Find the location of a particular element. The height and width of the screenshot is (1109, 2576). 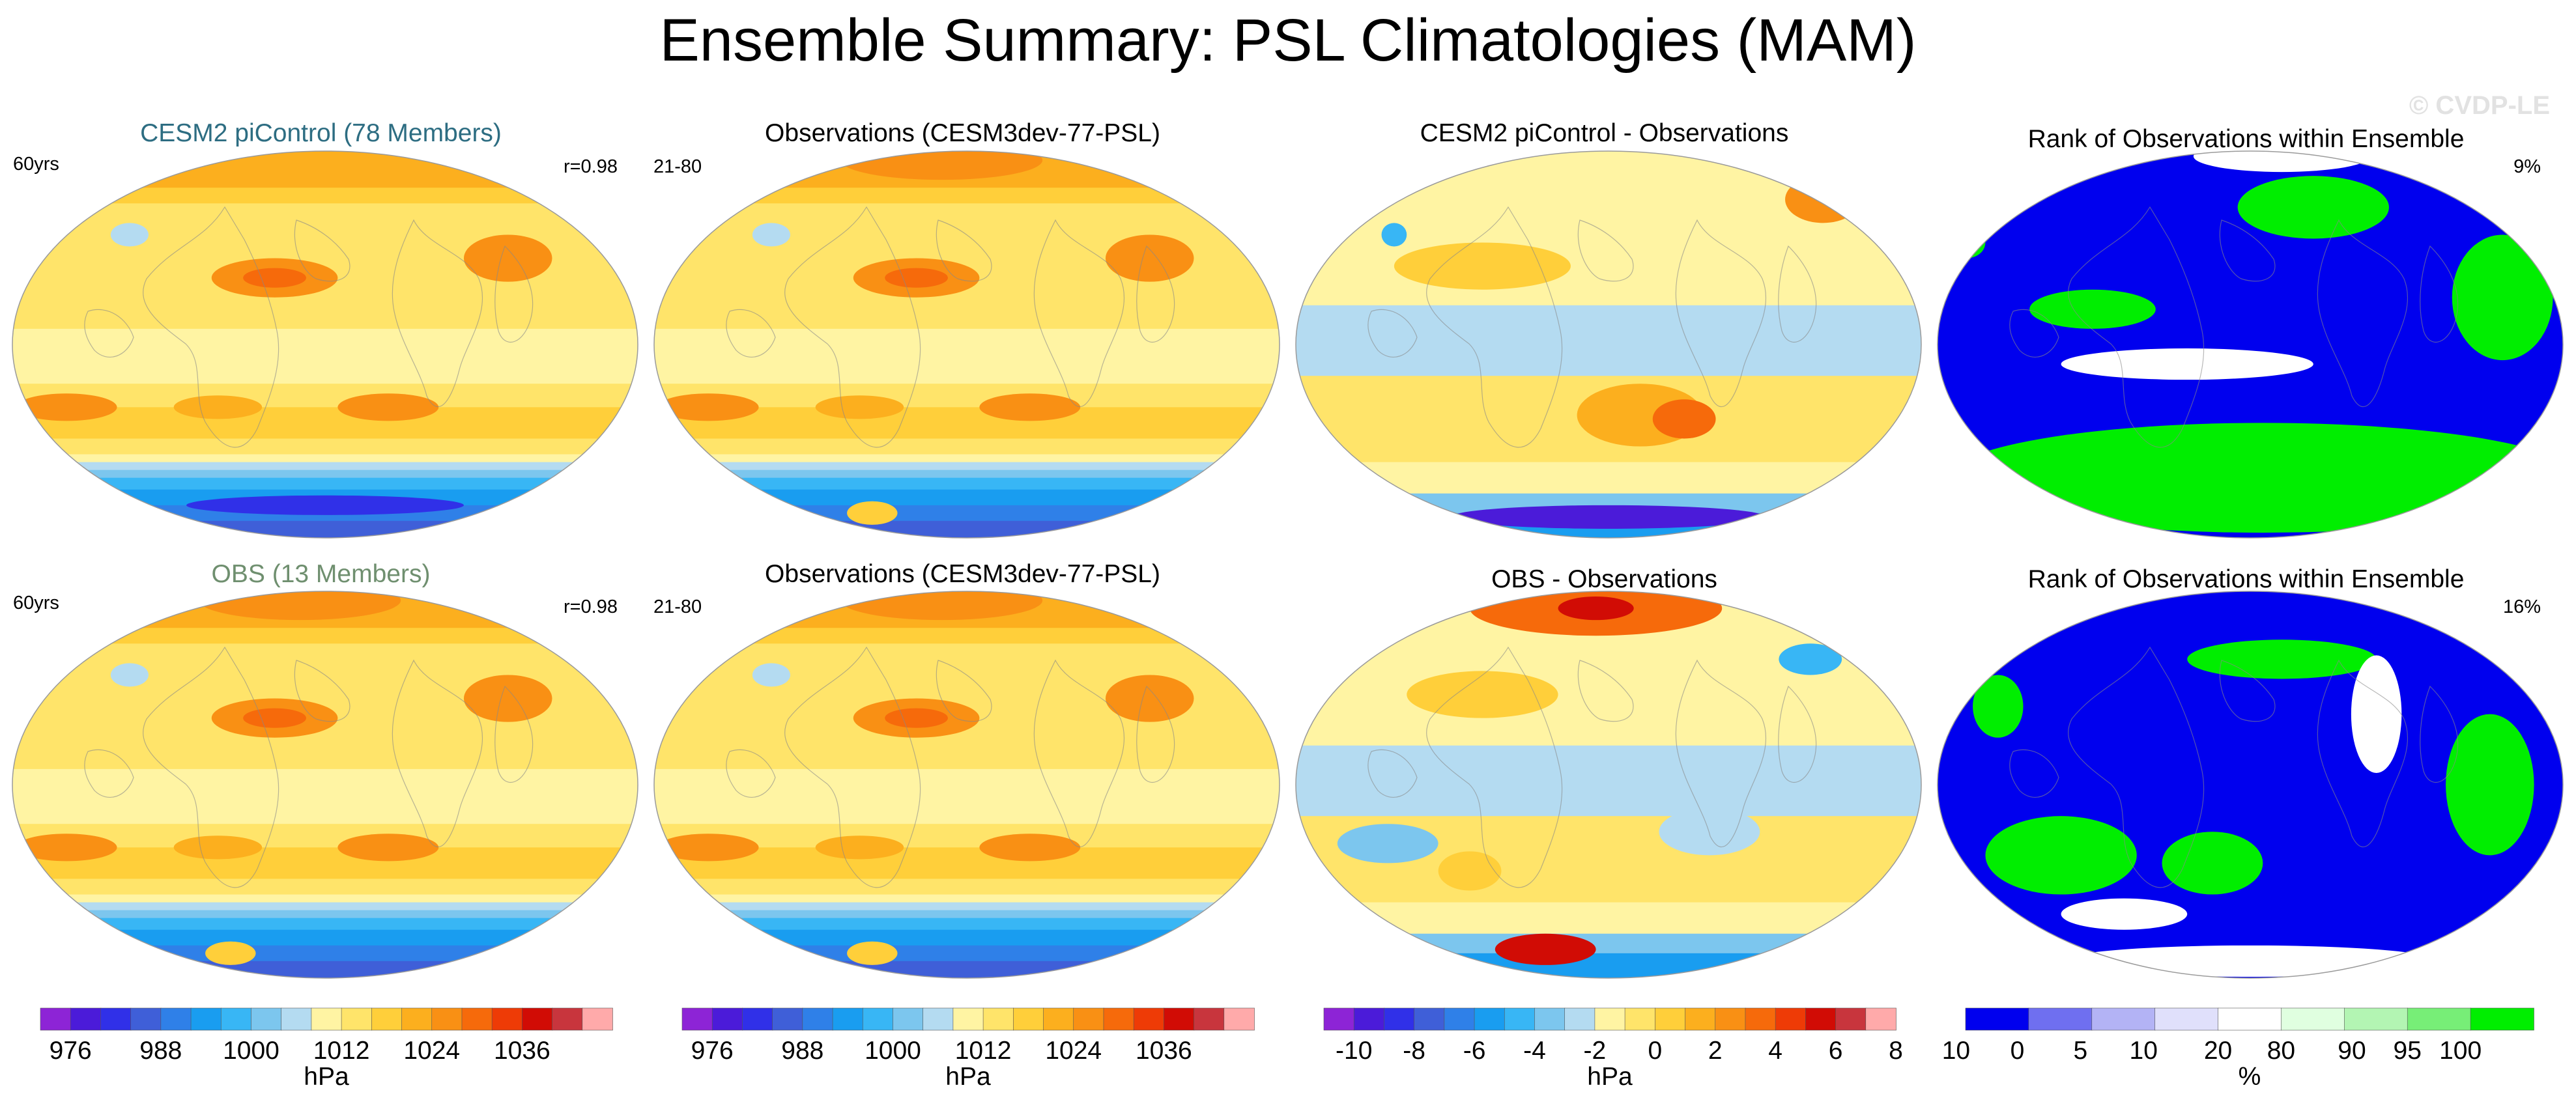

colorbar-units-label: hPa is located at coordinates (326, 1077).